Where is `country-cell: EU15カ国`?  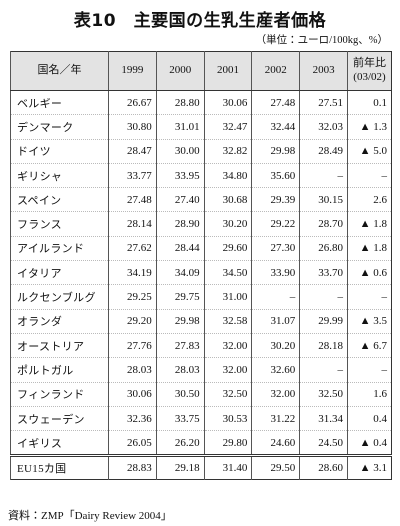
country-cell: EU15カ国 is located at coordinates (59, 467).